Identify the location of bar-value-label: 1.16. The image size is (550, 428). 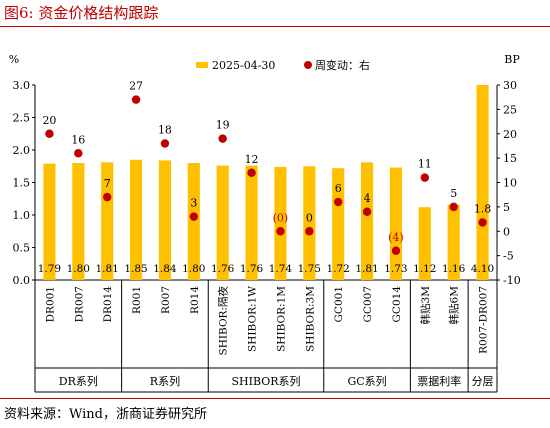
(454, 269).